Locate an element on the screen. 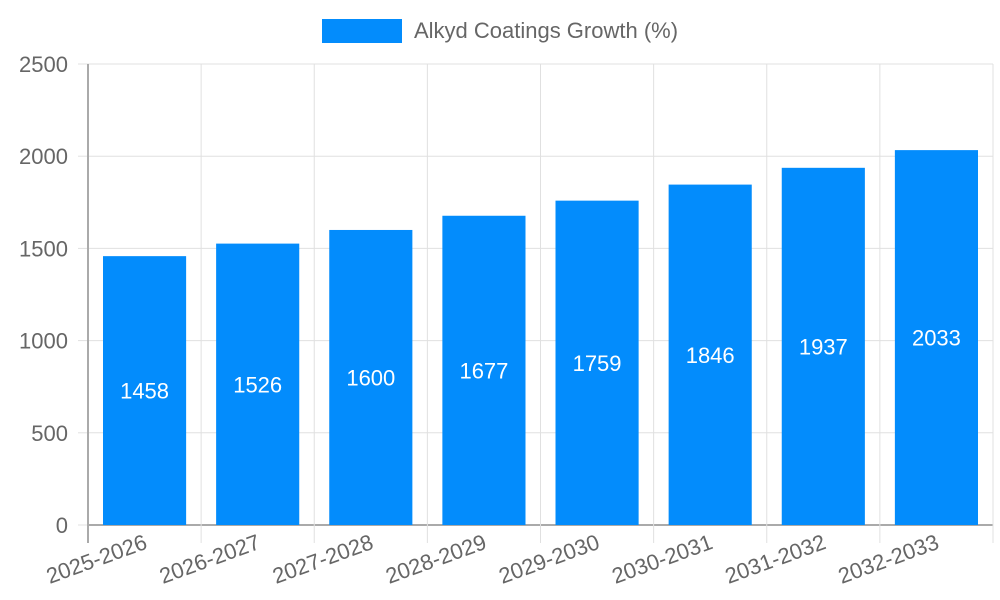  y-tick-label: 1000 is located at coordinates (43, 341).